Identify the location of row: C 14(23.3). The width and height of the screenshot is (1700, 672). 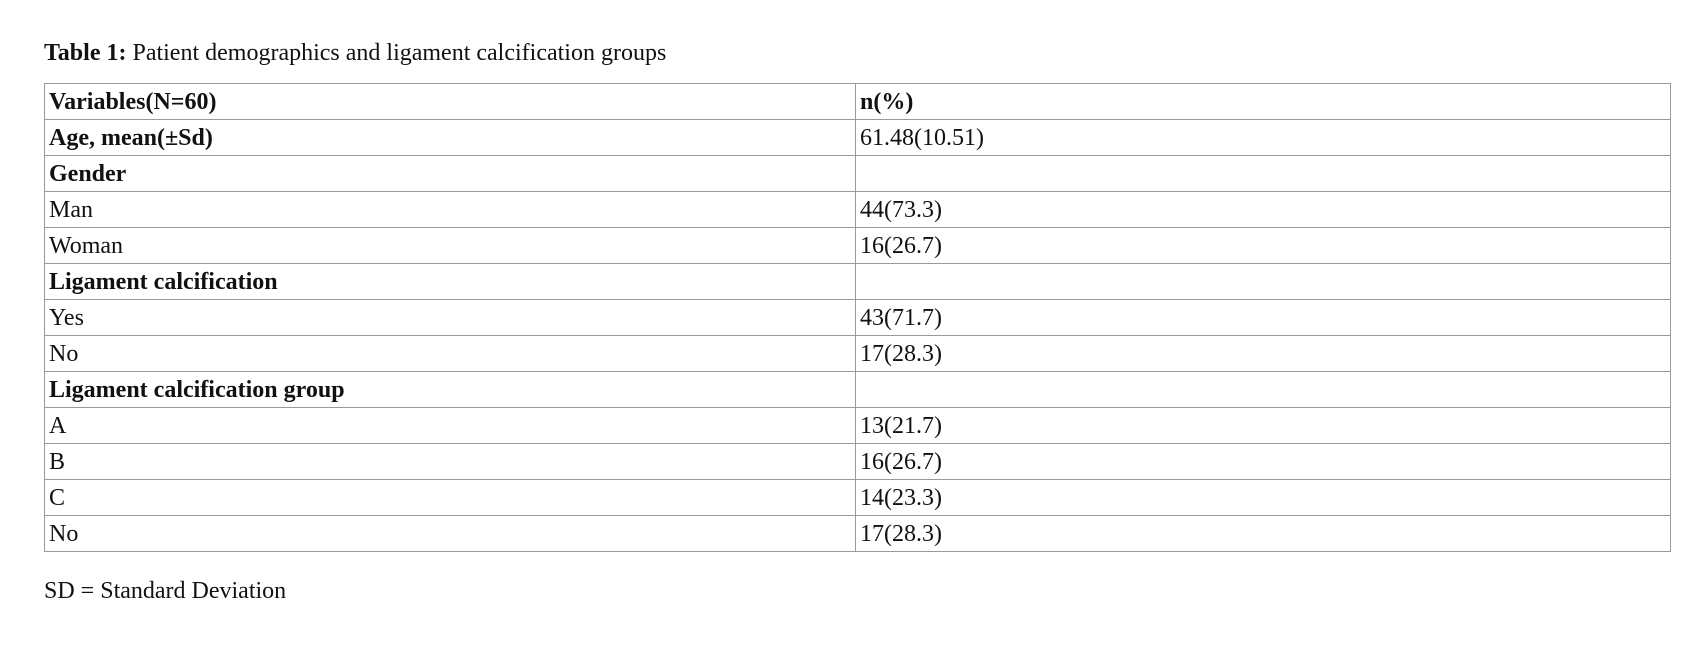
(857, 497).